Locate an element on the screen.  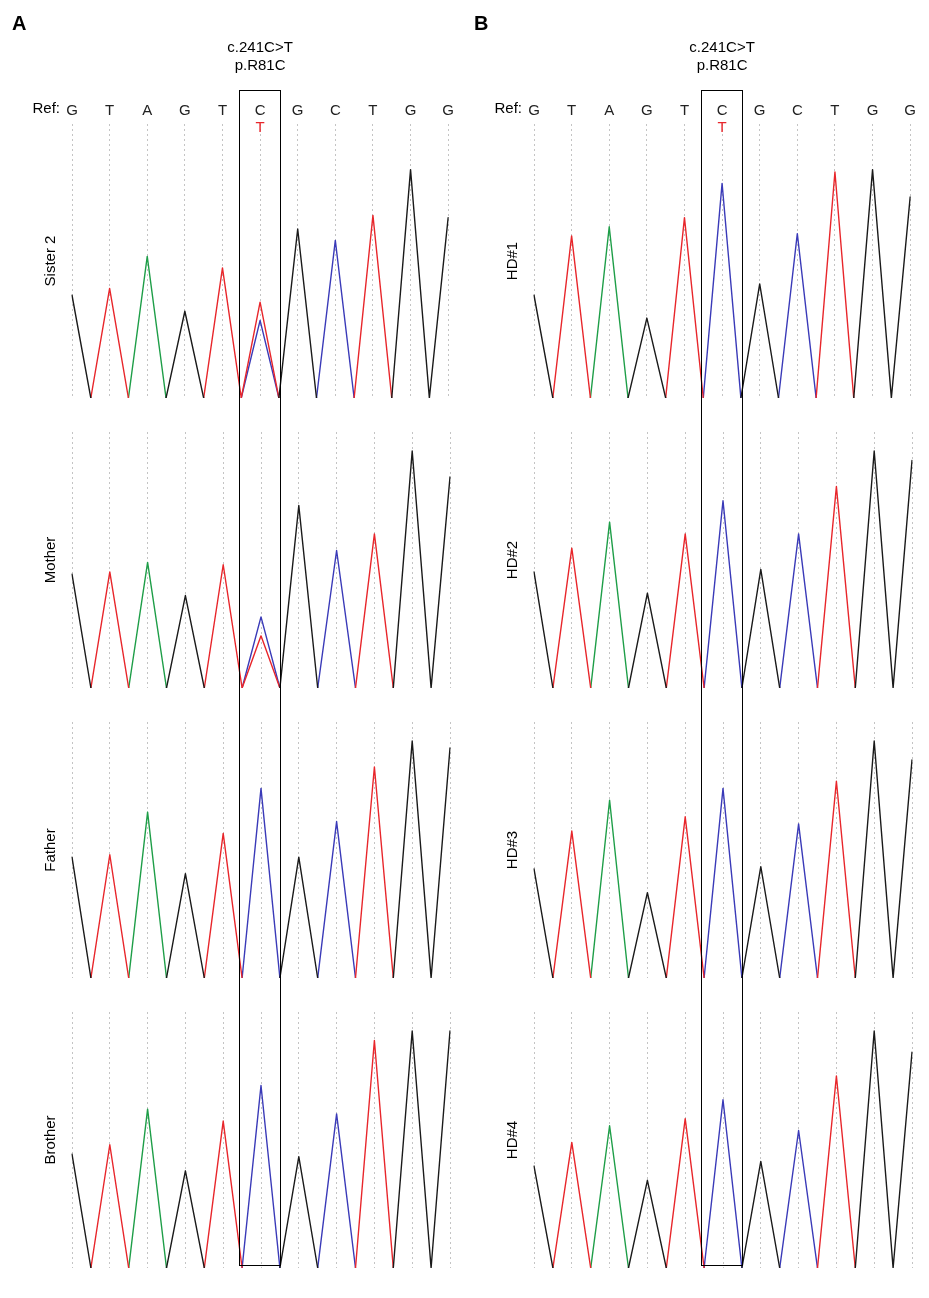
y-axis-title: Father is located at coordinates (50, 850).